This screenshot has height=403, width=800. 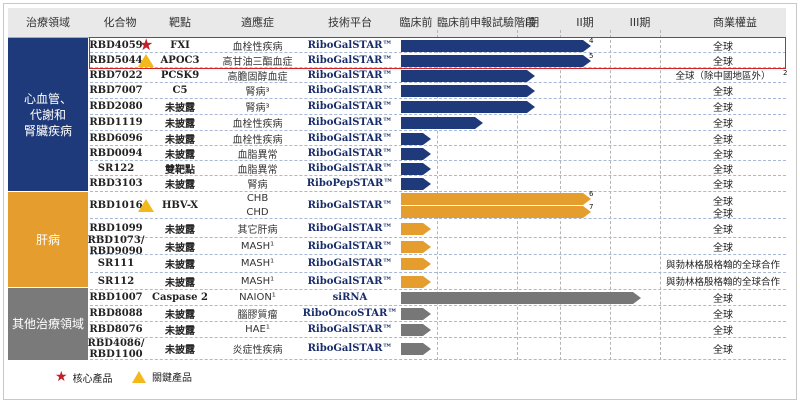 I want to click on pipeline-row: SR122 雙靶點 血脂異常 RiboGalSTAR™ 全球, so click(x=438, y=168).